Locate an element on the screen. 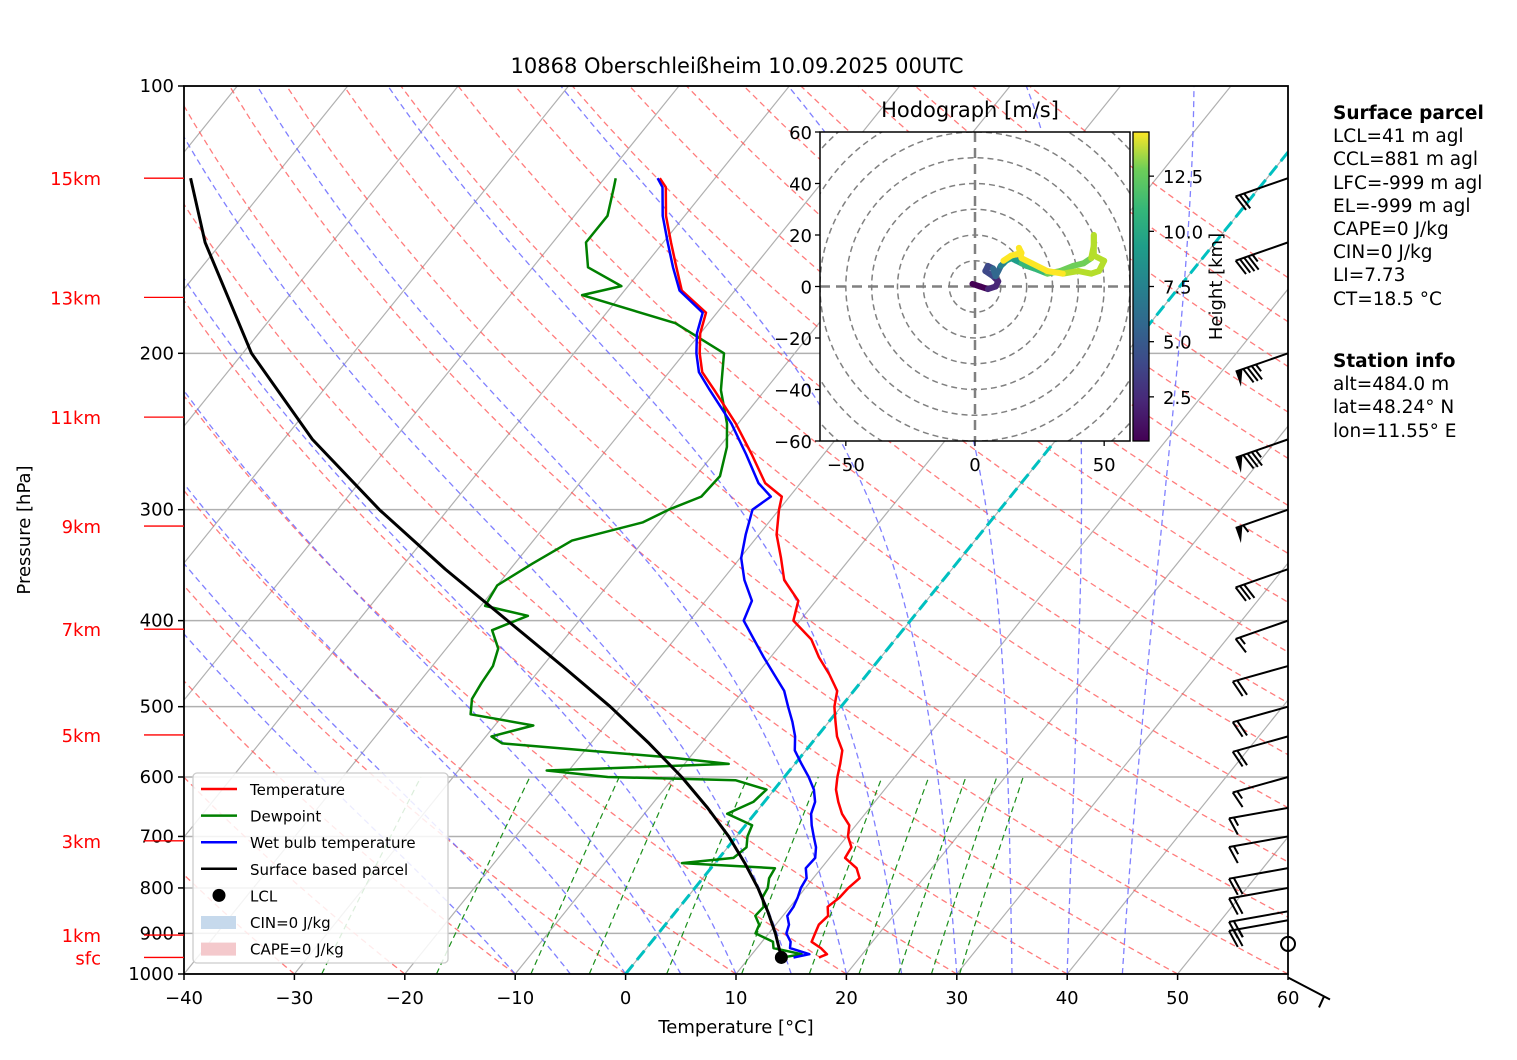  station-lon: lon=11.55° E is located at coordinates (1395, 431).